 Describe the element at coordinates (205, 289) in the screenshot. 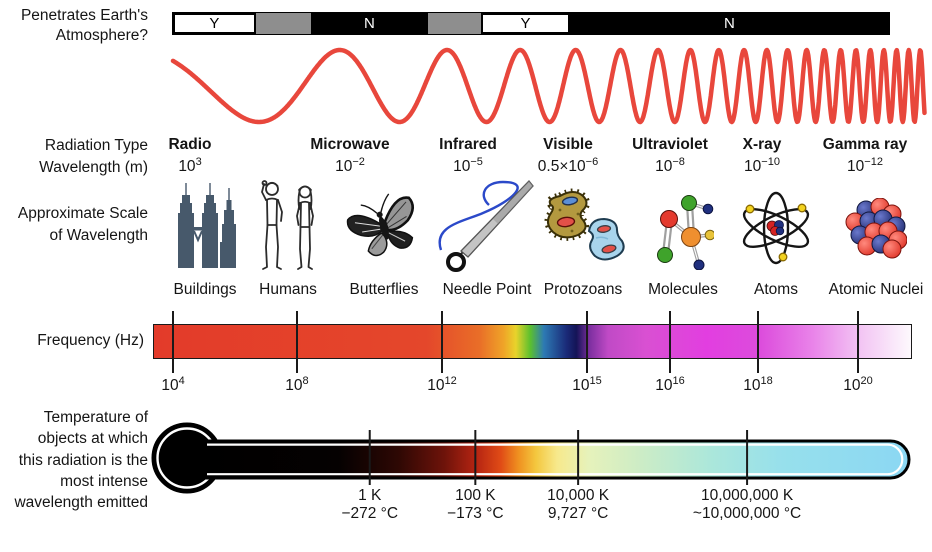

I see `scale-label-buildings: Buildings` at that location.